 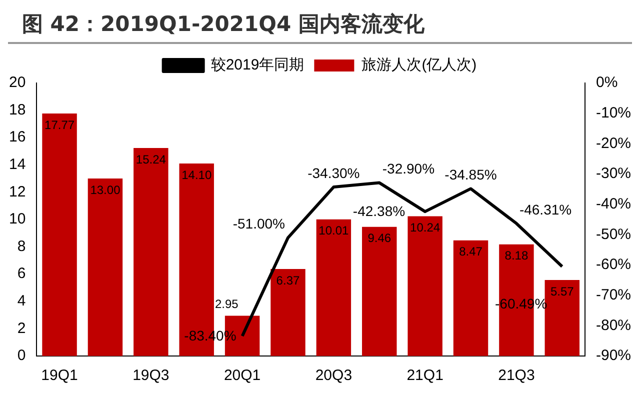 What do you see at coordinates (562, 291) in the screenshot?
I see `data-label: 5.57` at bounding box center [562, 291].